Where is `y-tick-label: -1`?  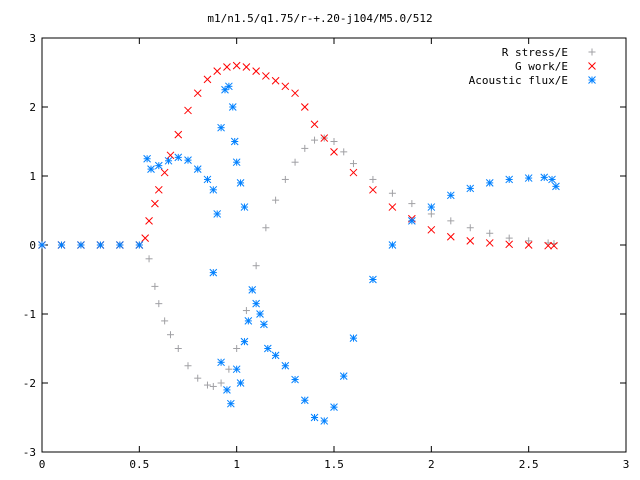 y-tick-label: -1 is located at coordinates (29, 314).